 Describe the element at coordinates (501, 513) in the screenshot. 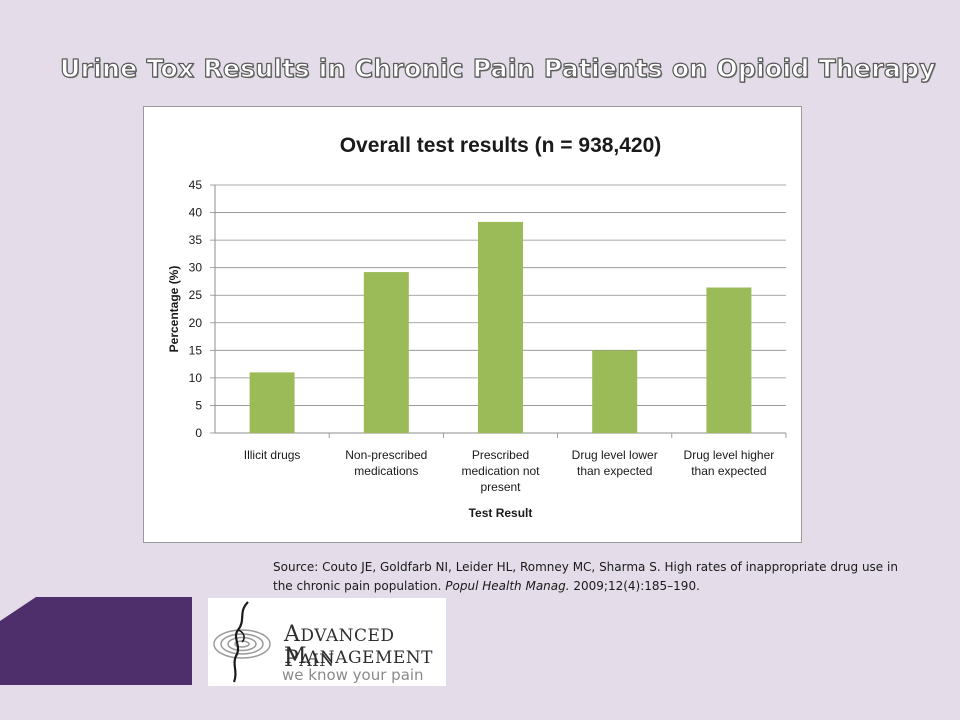

I see `x-axis-title: Test Result` at that location.